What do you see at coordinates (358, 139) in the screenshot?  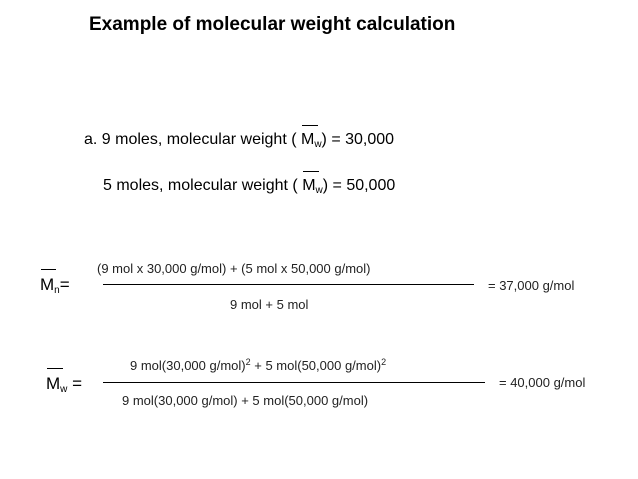 I see `given-line-1-suffix: ) = 30,000` at bounding box center [358, 139].